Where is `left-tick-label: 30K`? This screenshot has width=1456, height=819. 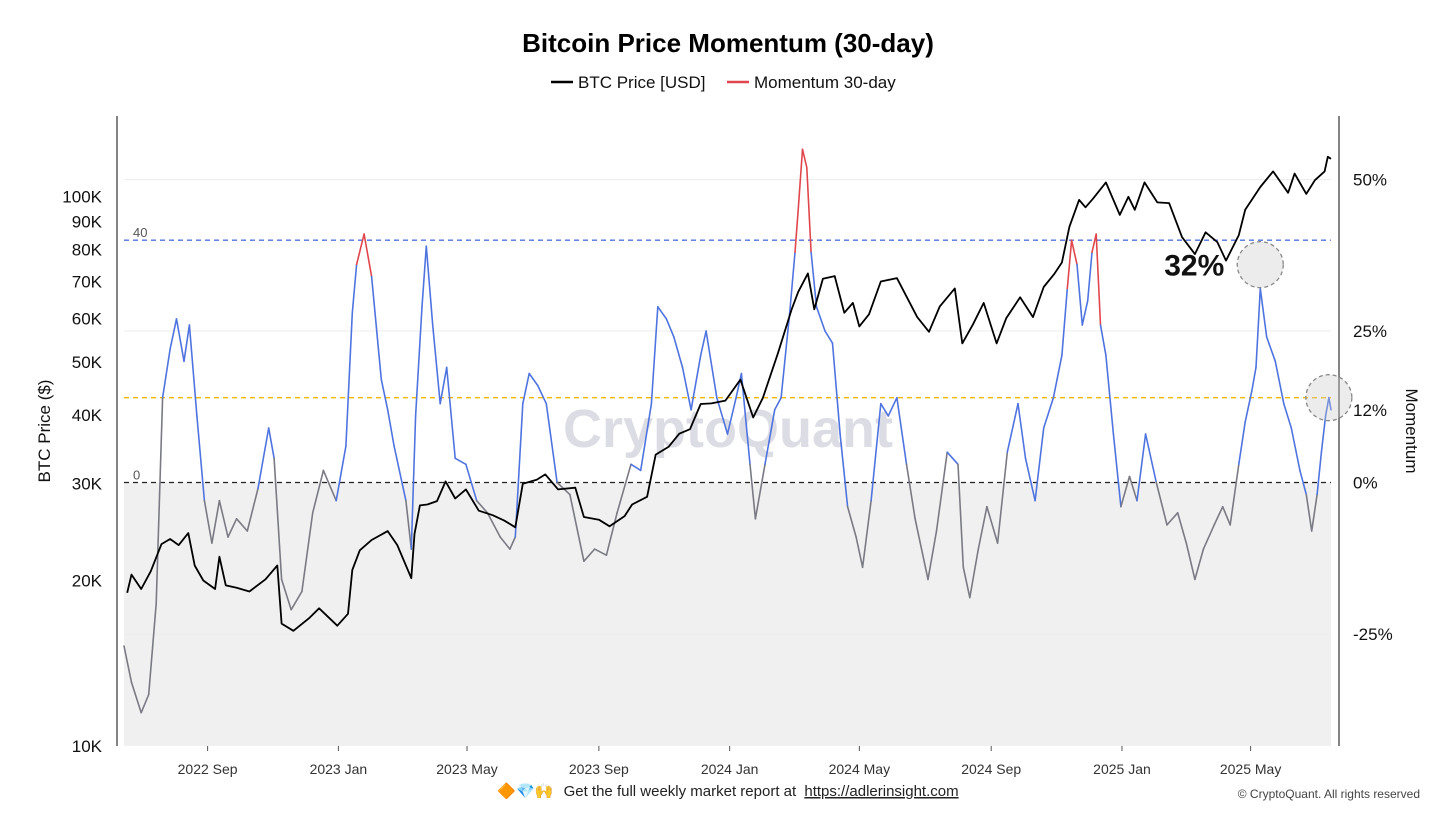
left-tick-label: 30K is located at coordinates (87, 484).